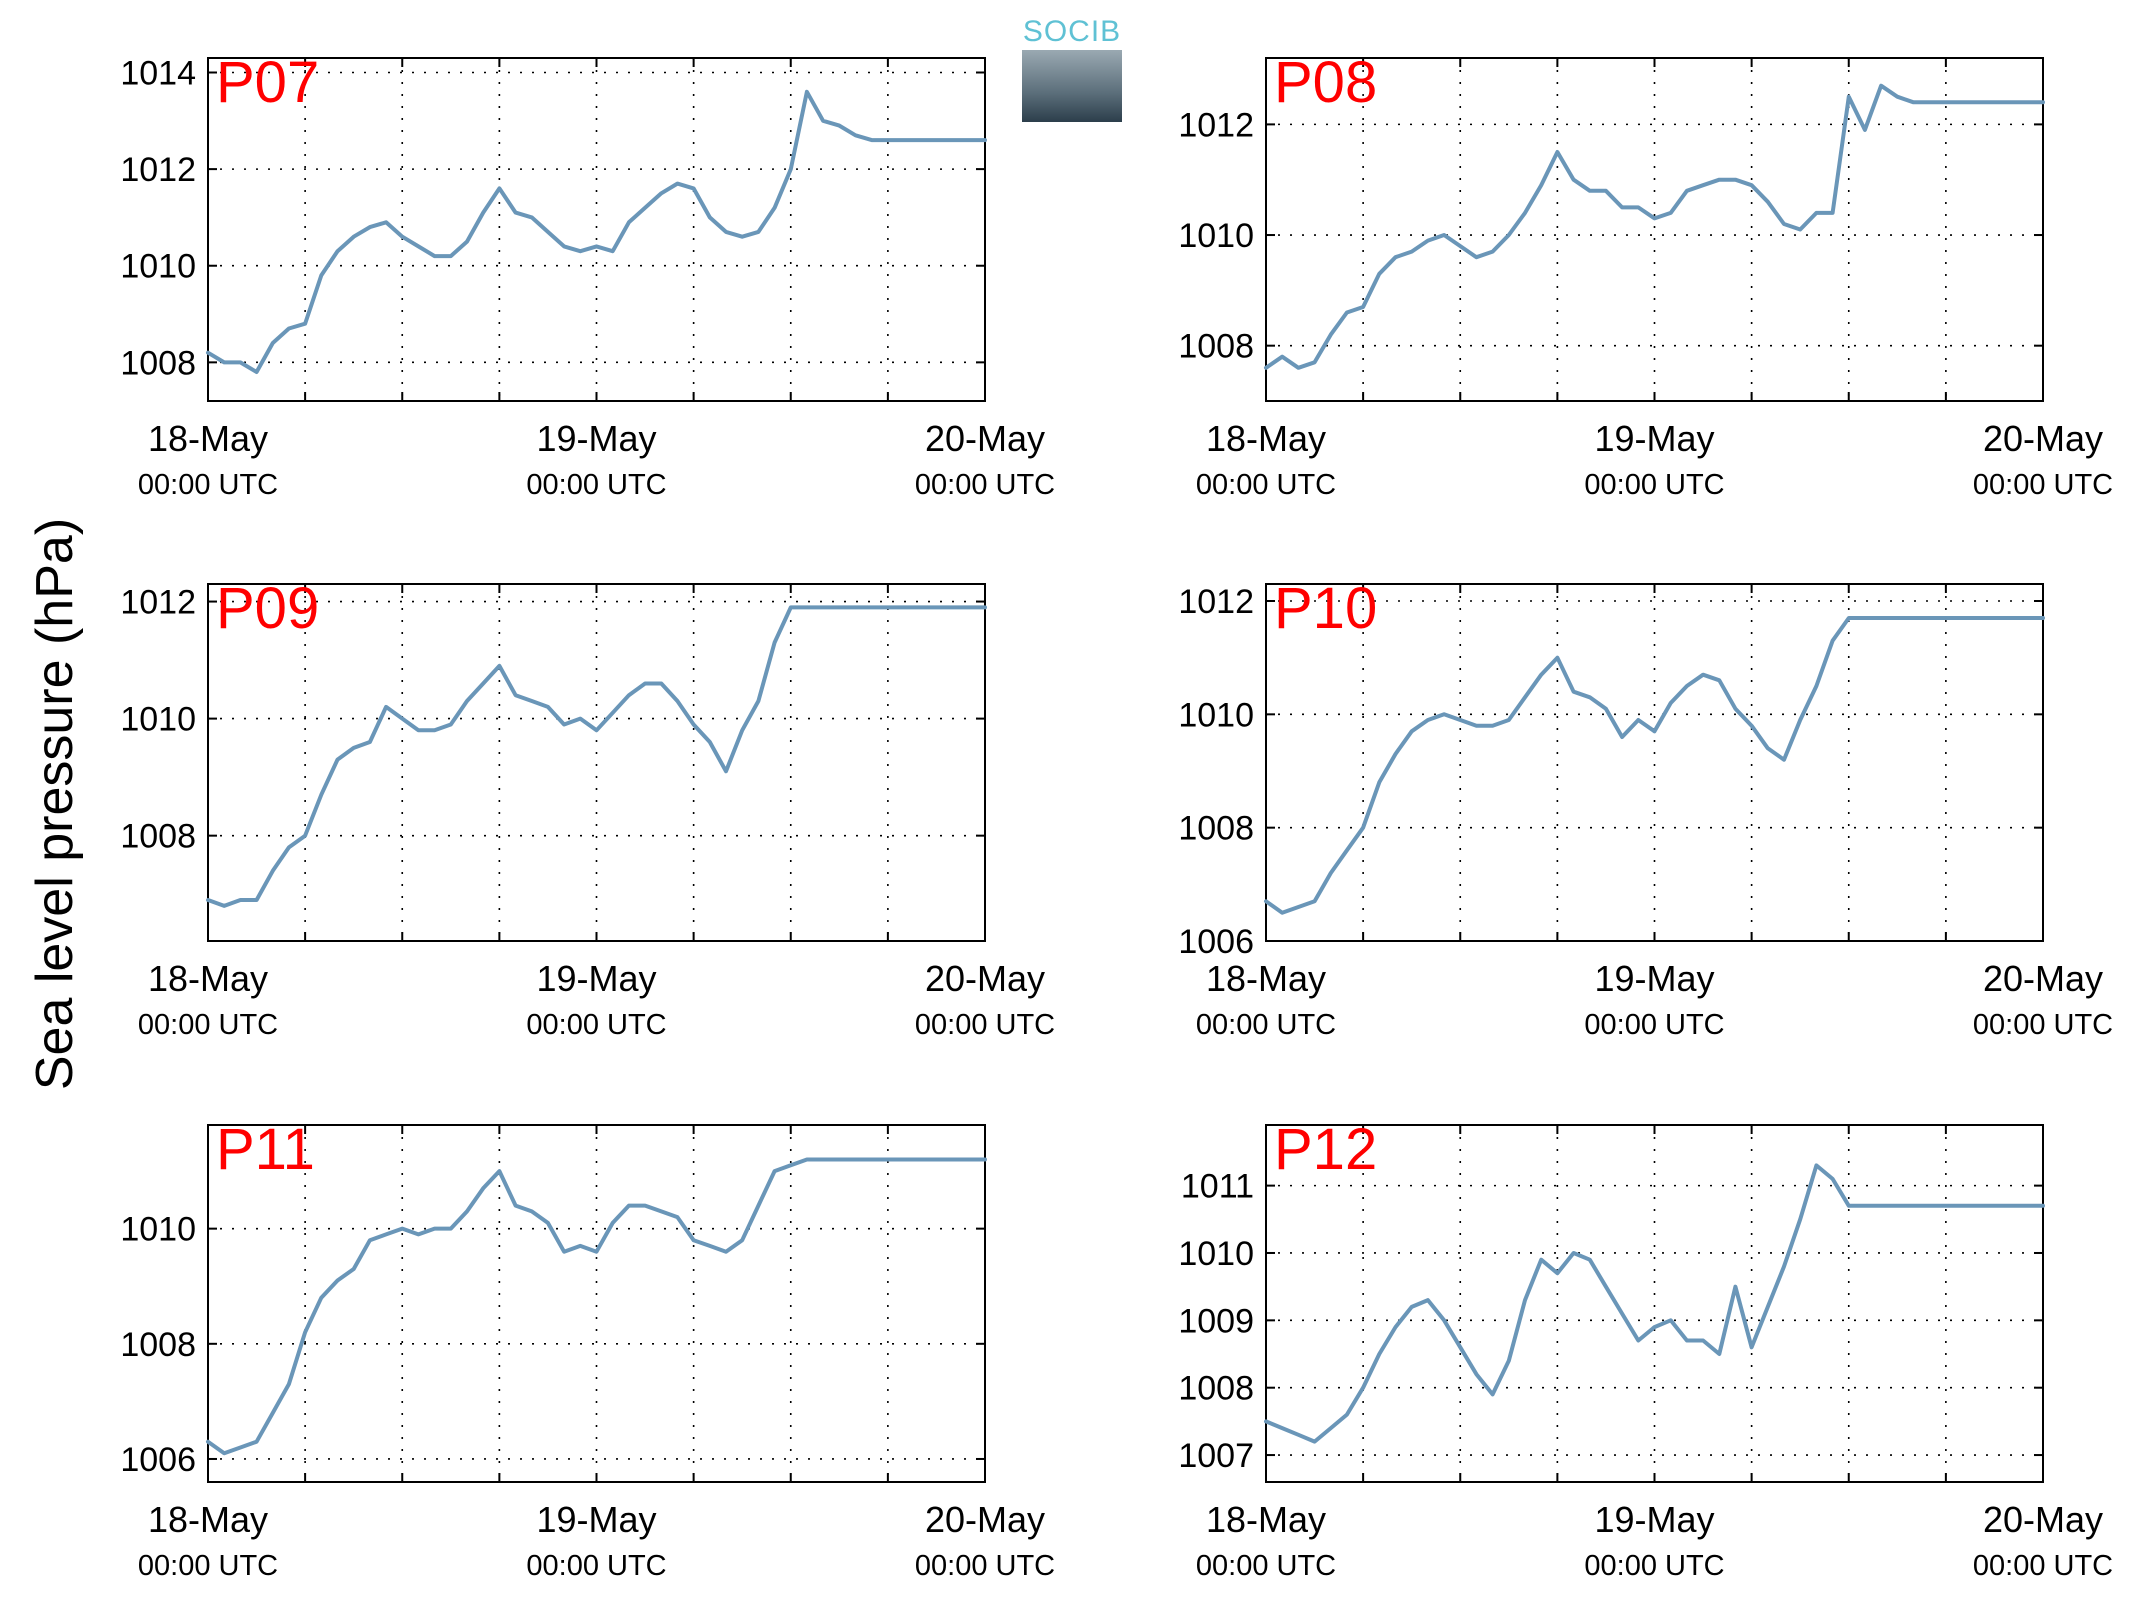 This screenshot has width=2133, height=1613. I want to click on y-tick-label: 1009, so click(1216, 1321).